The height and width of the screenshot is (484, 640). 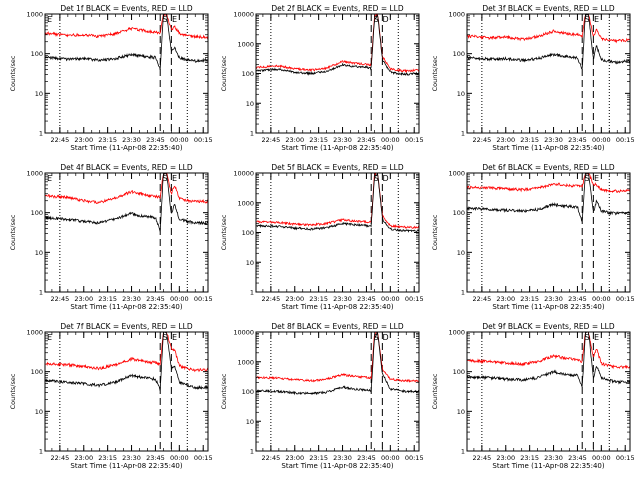 What do you see at coordinates (337, 8) in the screenshot?
I see `chart-title: Det 2f BLACK = Events, RED = LLD` at bounding box center [337, 8].